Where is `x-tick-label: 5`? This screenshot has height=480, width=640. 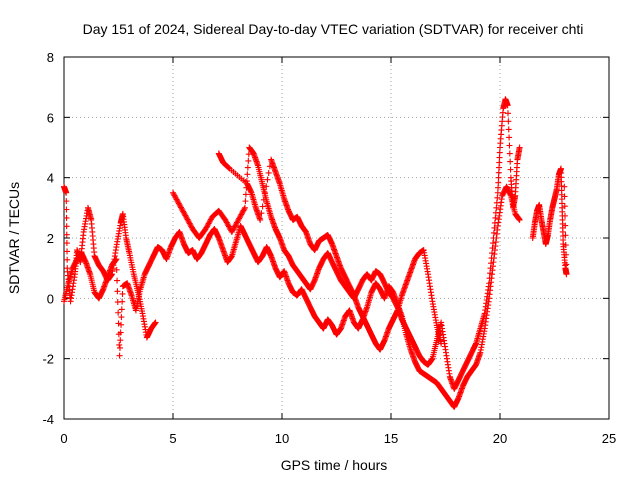 x-tick-label: 5 is located at coordinates (172, 438).